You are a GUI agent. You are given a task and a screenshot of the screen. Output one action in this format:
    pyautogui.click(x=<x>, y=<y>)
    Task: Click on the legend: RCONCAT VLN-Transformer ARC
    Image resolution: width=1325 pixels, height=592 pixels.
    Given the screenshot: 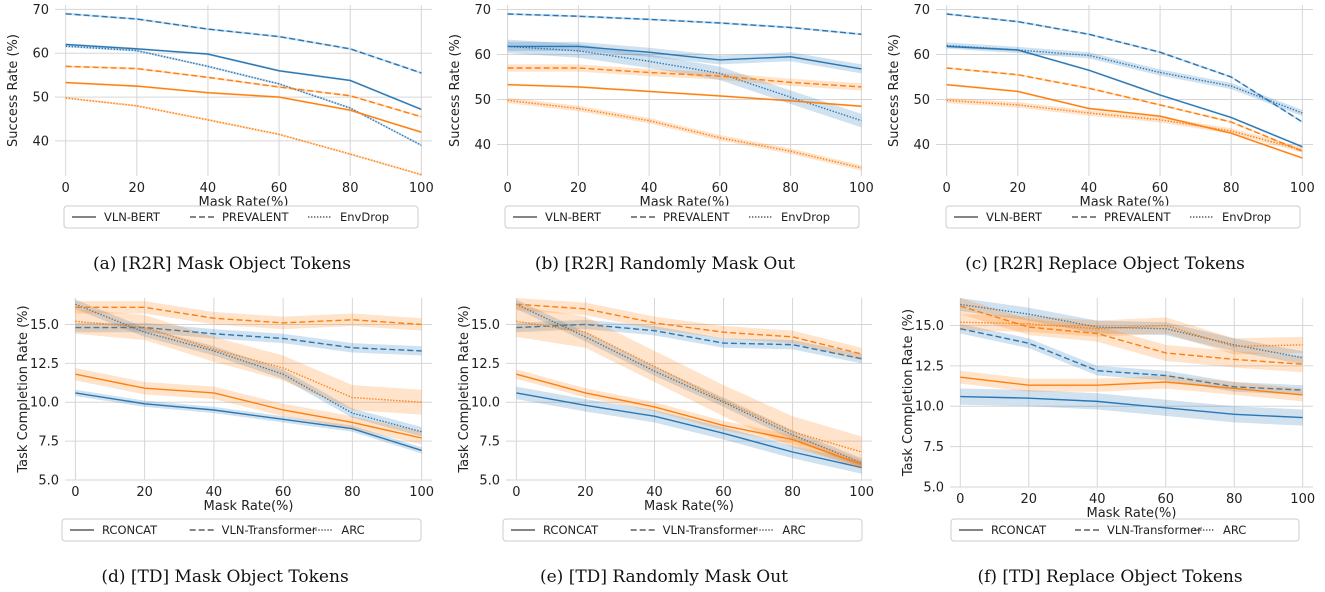 What is the action you would take?
    pyautogui.click(x=1125, y=530)
    